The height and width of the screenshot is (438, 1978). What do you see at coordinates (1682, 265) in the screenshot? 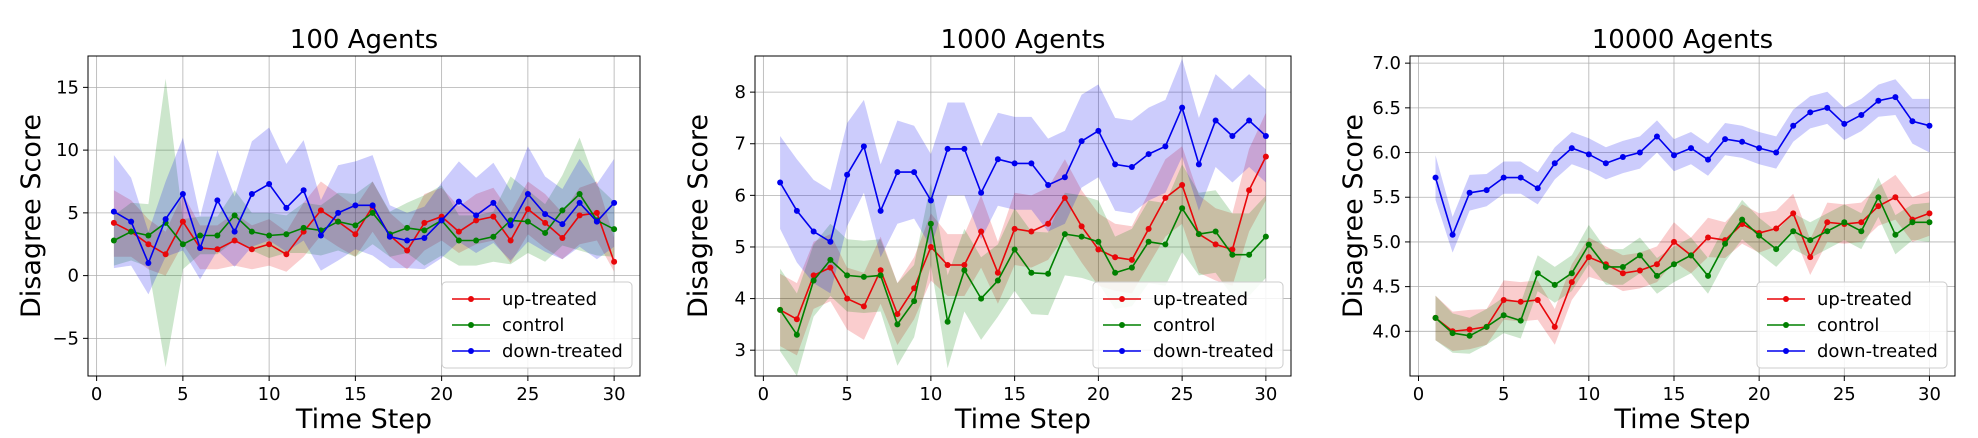
I see `confidence-band-control` at bounding box center [1682, 265].